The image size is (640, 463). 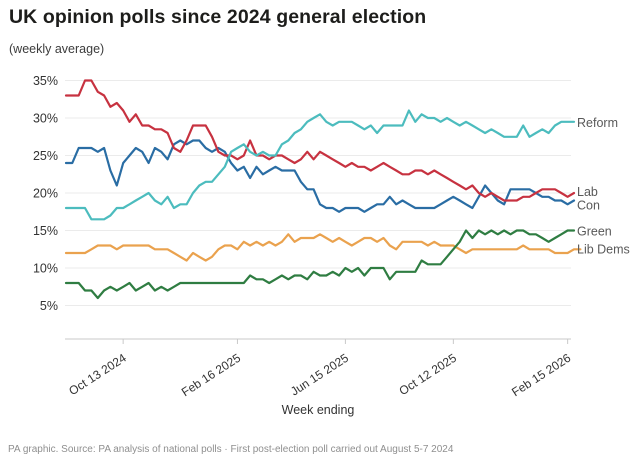 What do you see at coordinates (318, 410) in the screenshot?
I see `x-axis-title: Week ending` at bounding box center [318, 410].